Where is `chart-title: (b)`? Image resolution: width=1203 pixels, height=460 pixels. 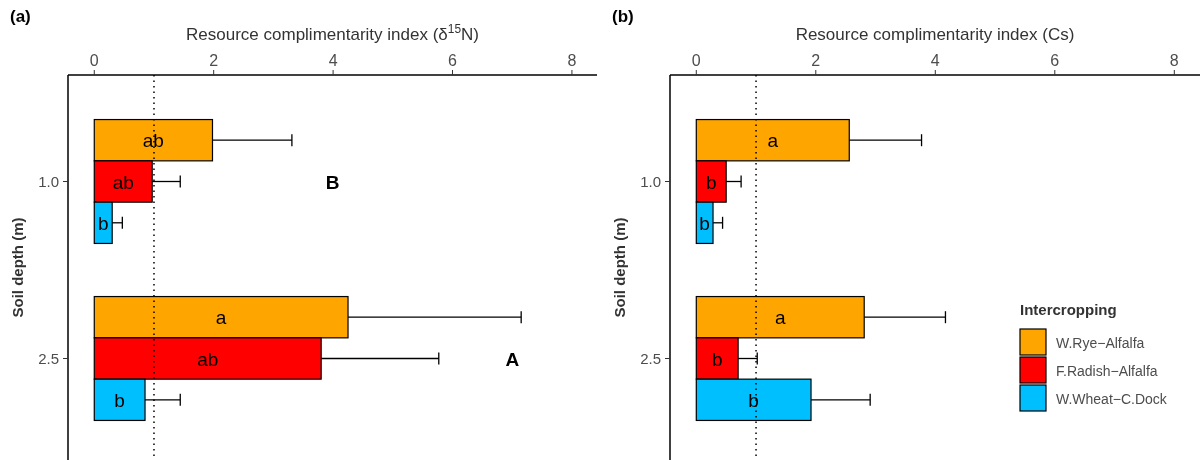 chart-title: (b) is located at coordinates (623, 16).